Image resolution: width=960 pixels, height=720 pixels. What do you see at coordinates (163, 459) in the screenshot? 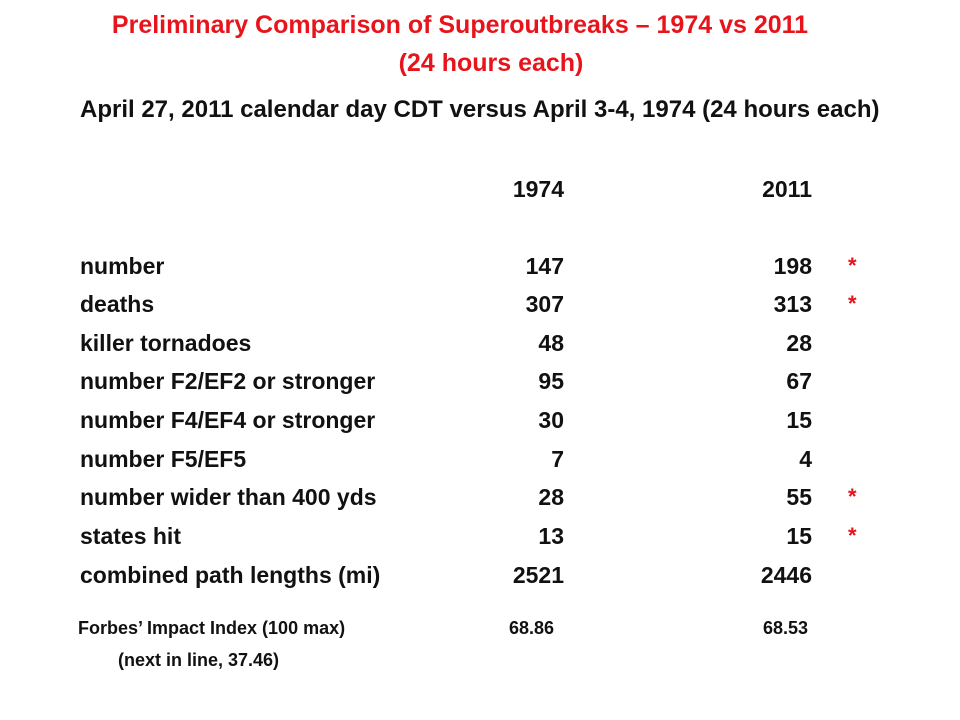
I see `row-label: number F5/EF5` at bounding box center [163, 459].